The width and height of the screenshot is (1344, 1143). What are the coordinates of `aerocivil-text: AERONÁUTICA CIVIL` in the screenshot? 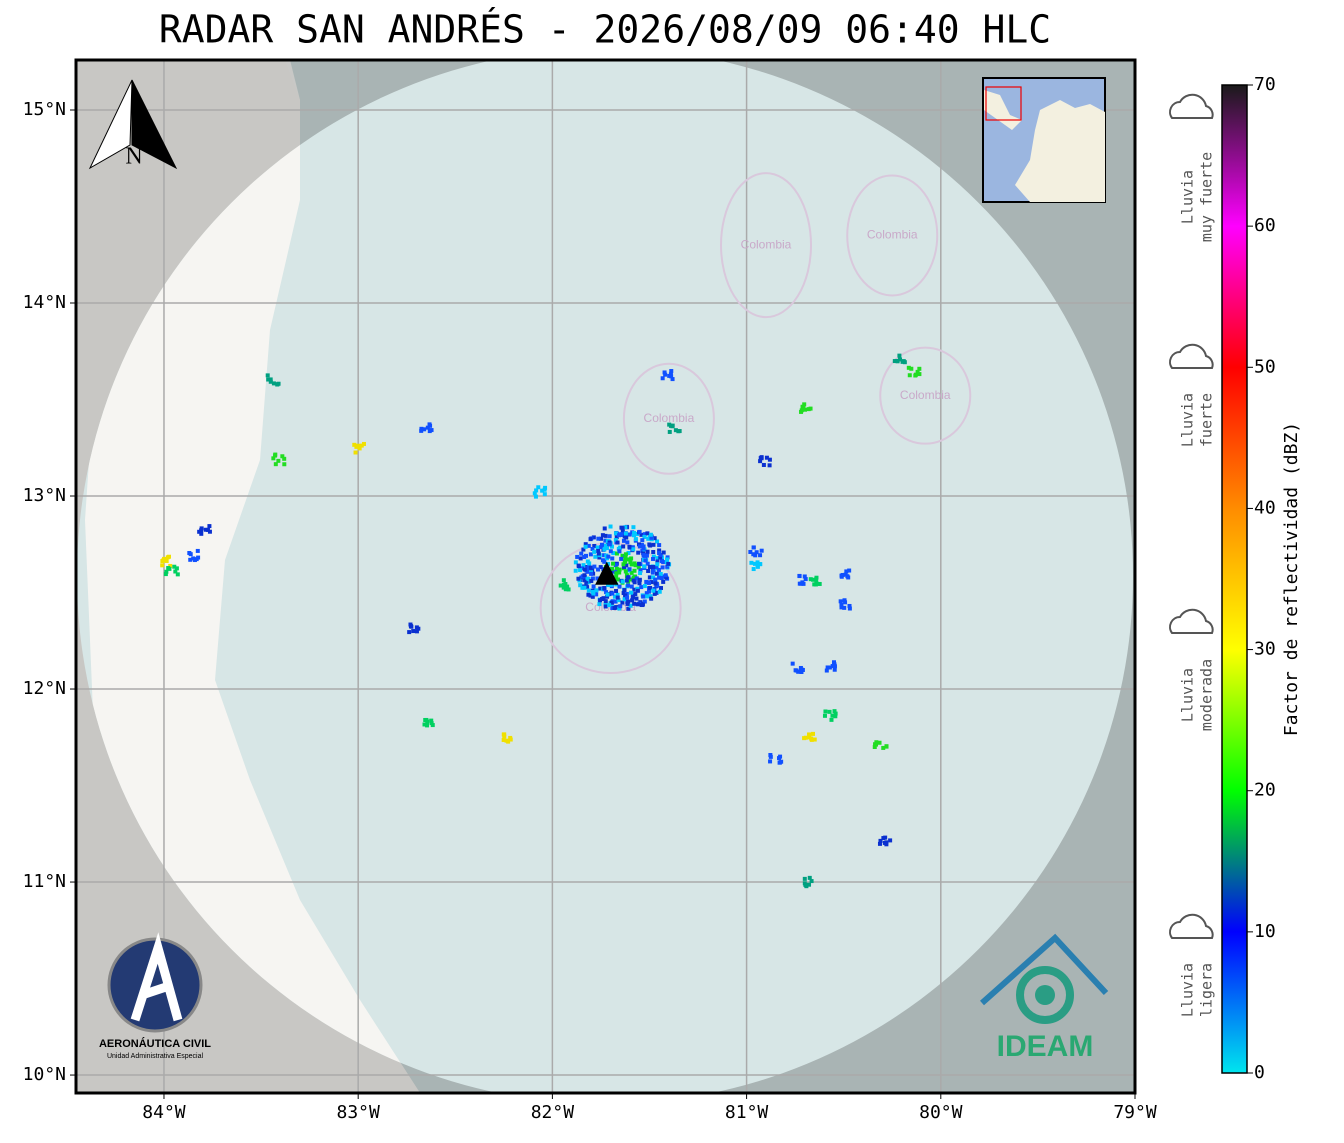 It's located at (155, 1043).